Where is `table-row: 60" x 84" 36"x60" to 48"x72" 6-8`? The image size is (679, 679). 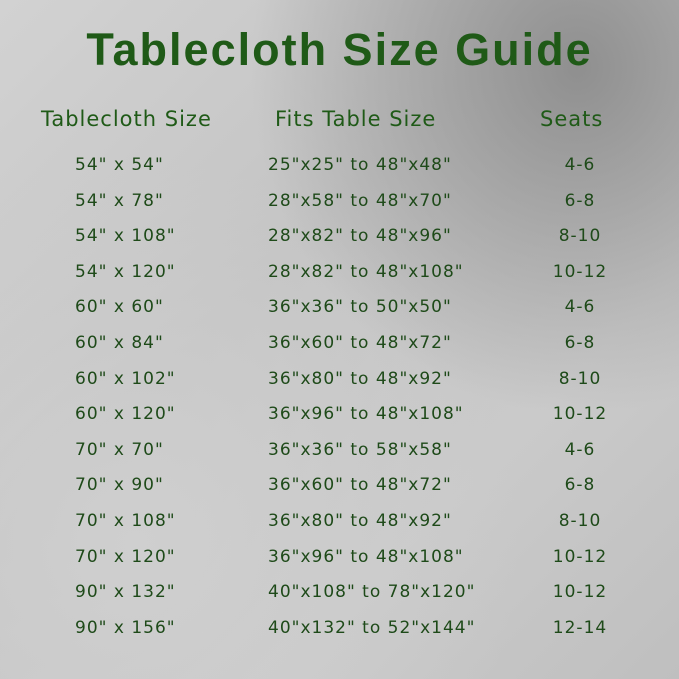 table-row: 60" x 84" 36"x60" to 48"x72" 6-8 is located at coordinates (339, 348).